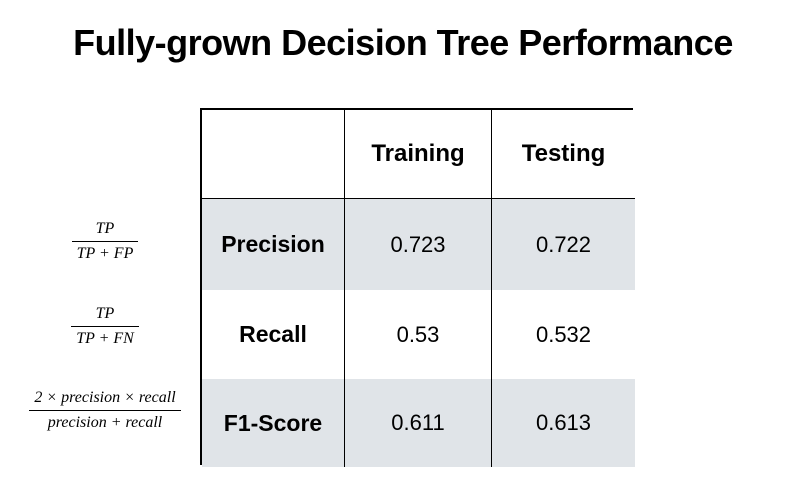 This screenshot has height=488, width=806. Describe the element at coordinates (105, 228) in the screenshot. I see `precision-formula-numerator: TP` at that location.